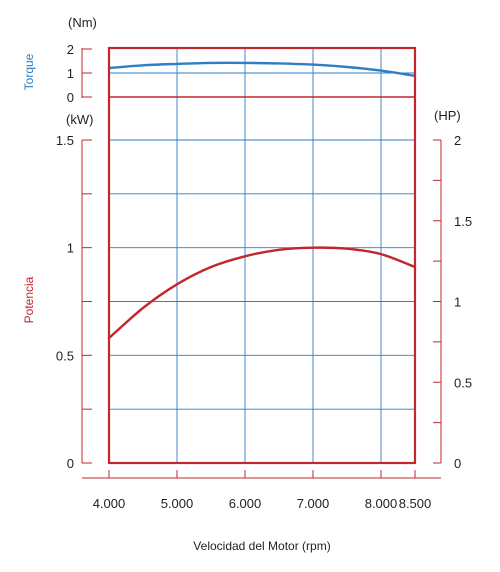 The width and height of the screenshot is (500, 572). What do you see at coordinates (70, 49) in the screenshot?
I see `torque-tick-label: 2` at bounding box center [70, 49].